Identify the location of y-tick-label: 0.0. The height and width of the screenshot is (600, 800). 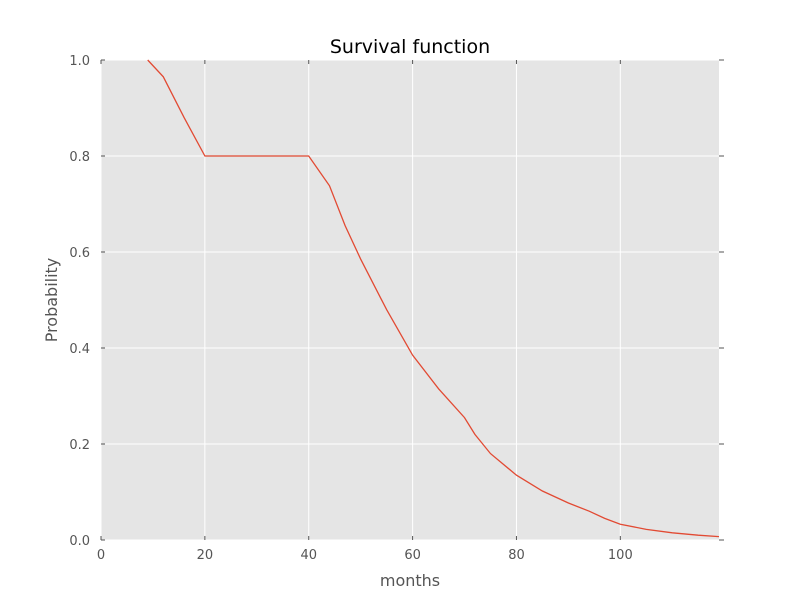
(79, 541).